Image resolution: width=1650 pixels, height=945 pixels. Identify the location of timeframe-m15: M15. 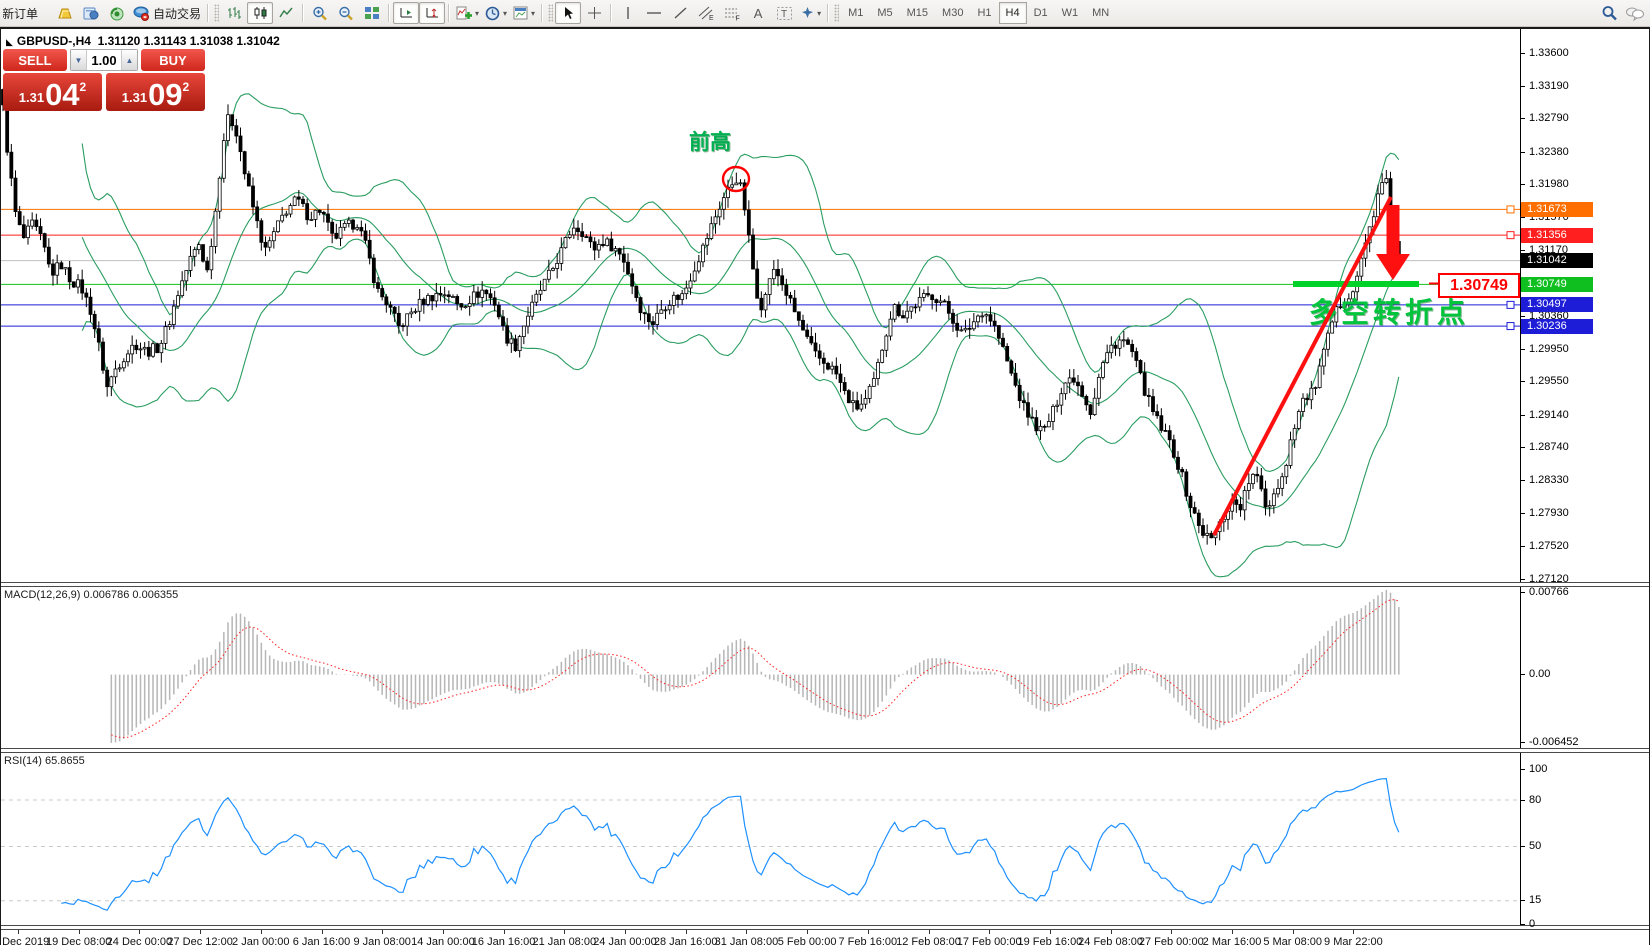
(917, 13).